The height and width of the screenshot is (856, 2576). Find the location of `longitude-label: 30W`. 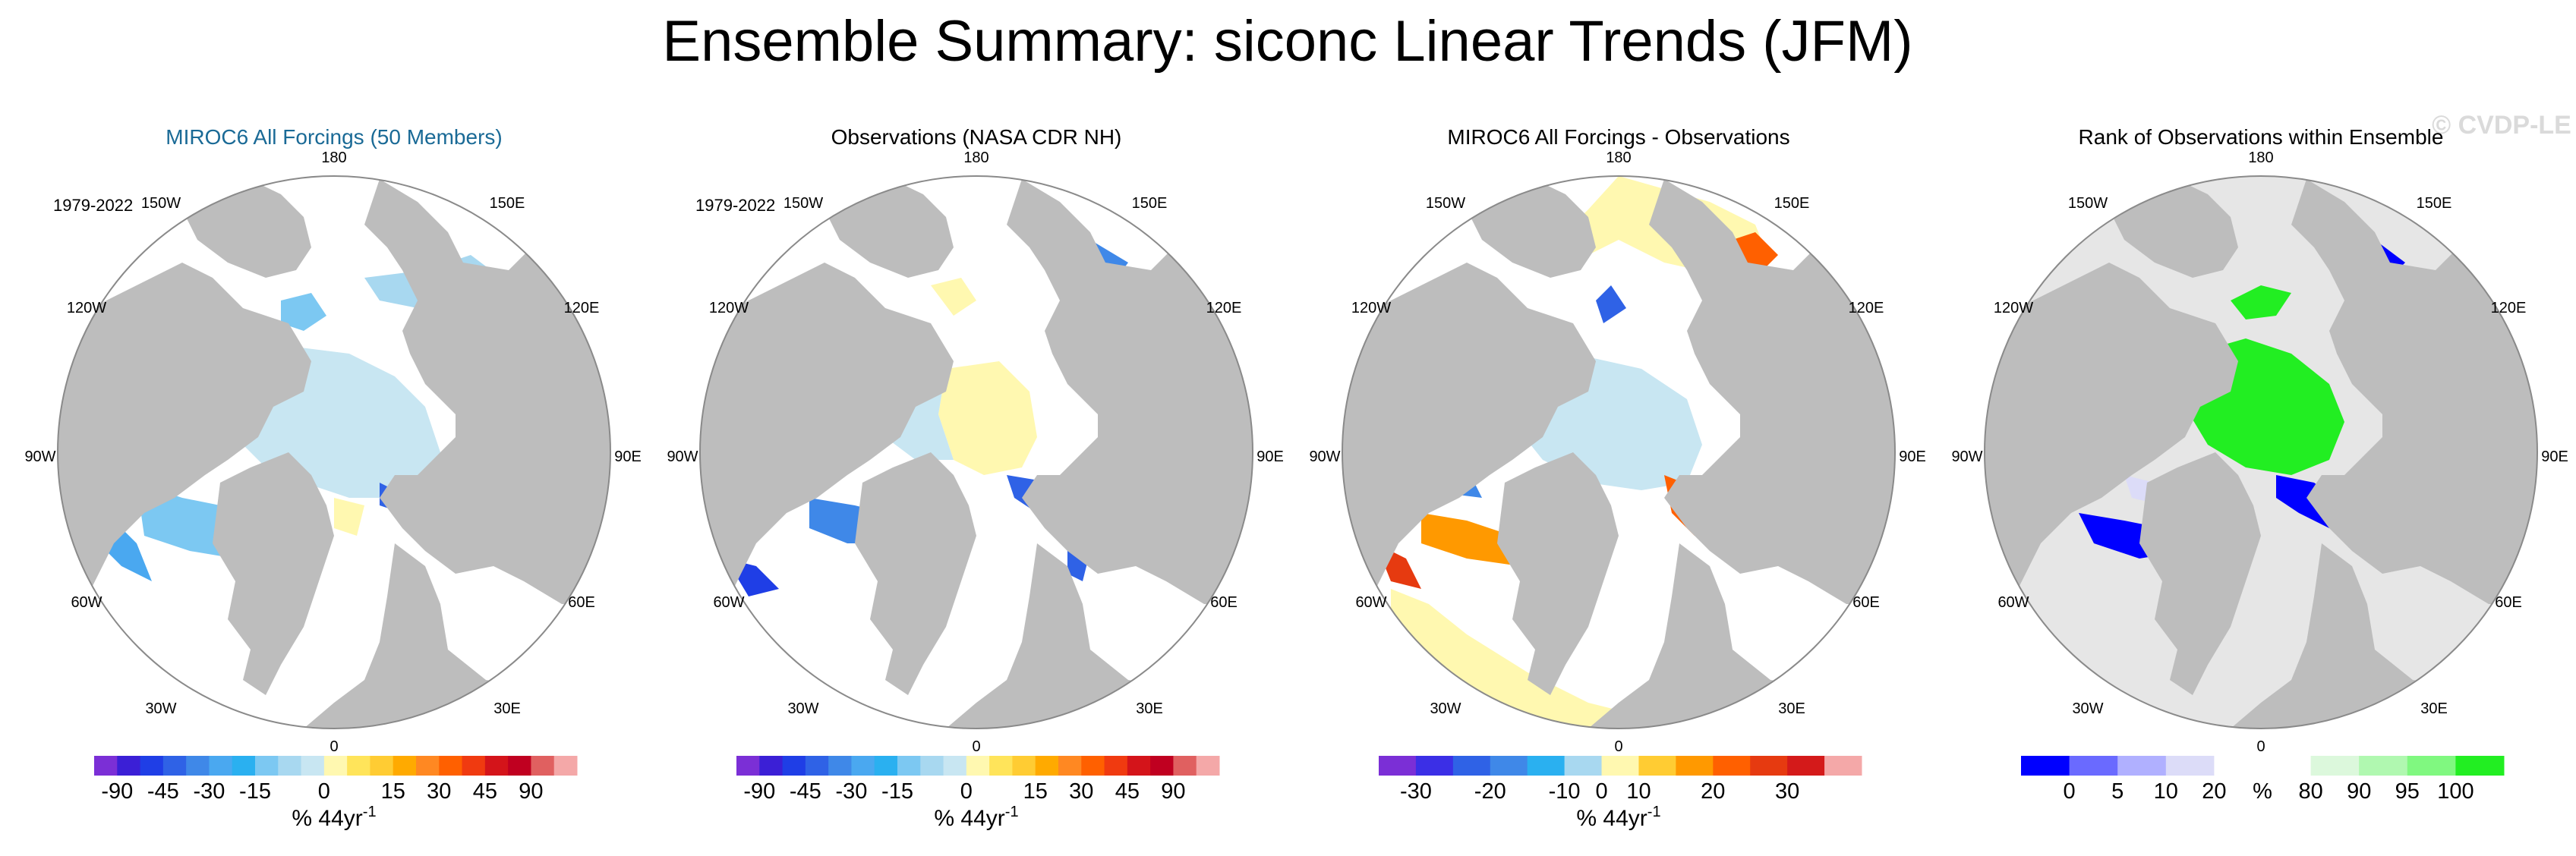

longitude-label: 30W is located at coordinates (160, 708).